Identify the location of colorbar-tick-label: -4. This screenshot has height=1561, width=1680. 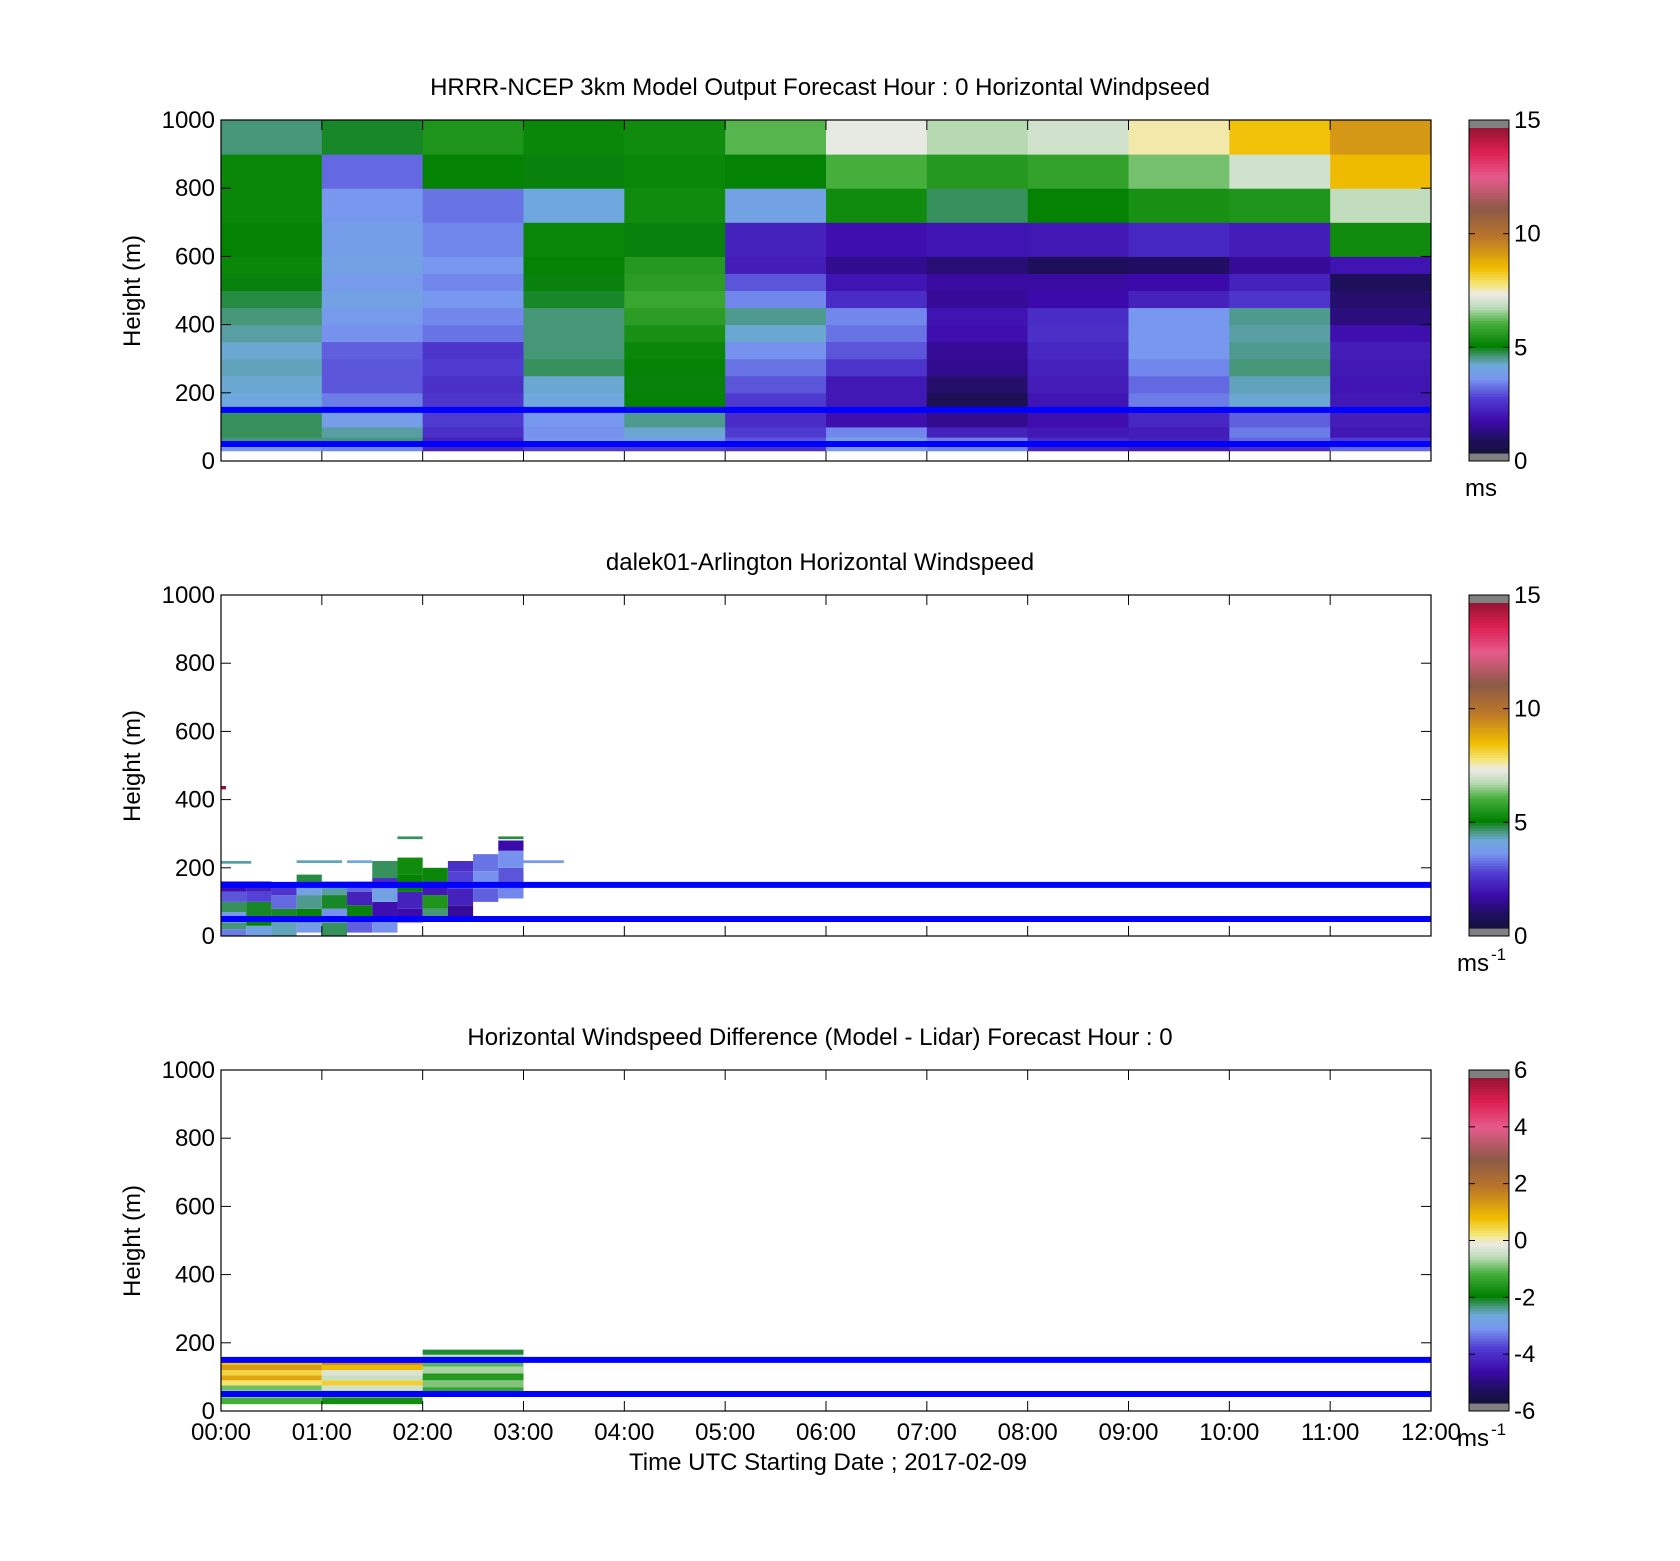
(1524, 1354).